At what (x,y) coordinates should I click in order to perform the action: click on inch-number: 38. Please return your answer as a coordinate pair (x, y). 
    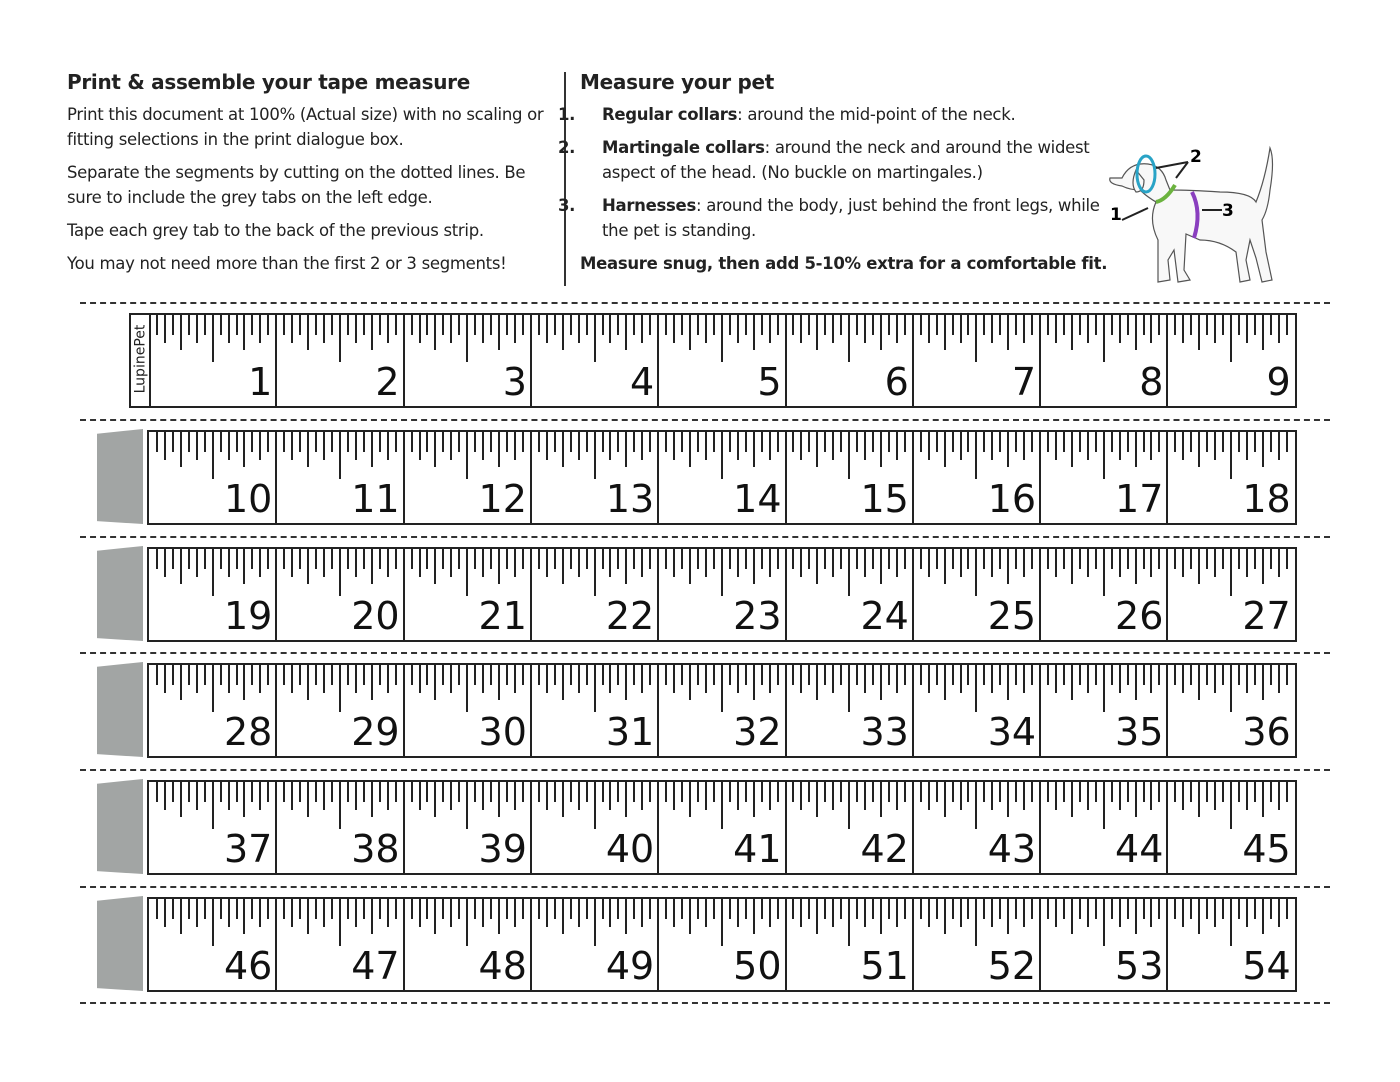
    Looking at the image, I should click on (375, 849).